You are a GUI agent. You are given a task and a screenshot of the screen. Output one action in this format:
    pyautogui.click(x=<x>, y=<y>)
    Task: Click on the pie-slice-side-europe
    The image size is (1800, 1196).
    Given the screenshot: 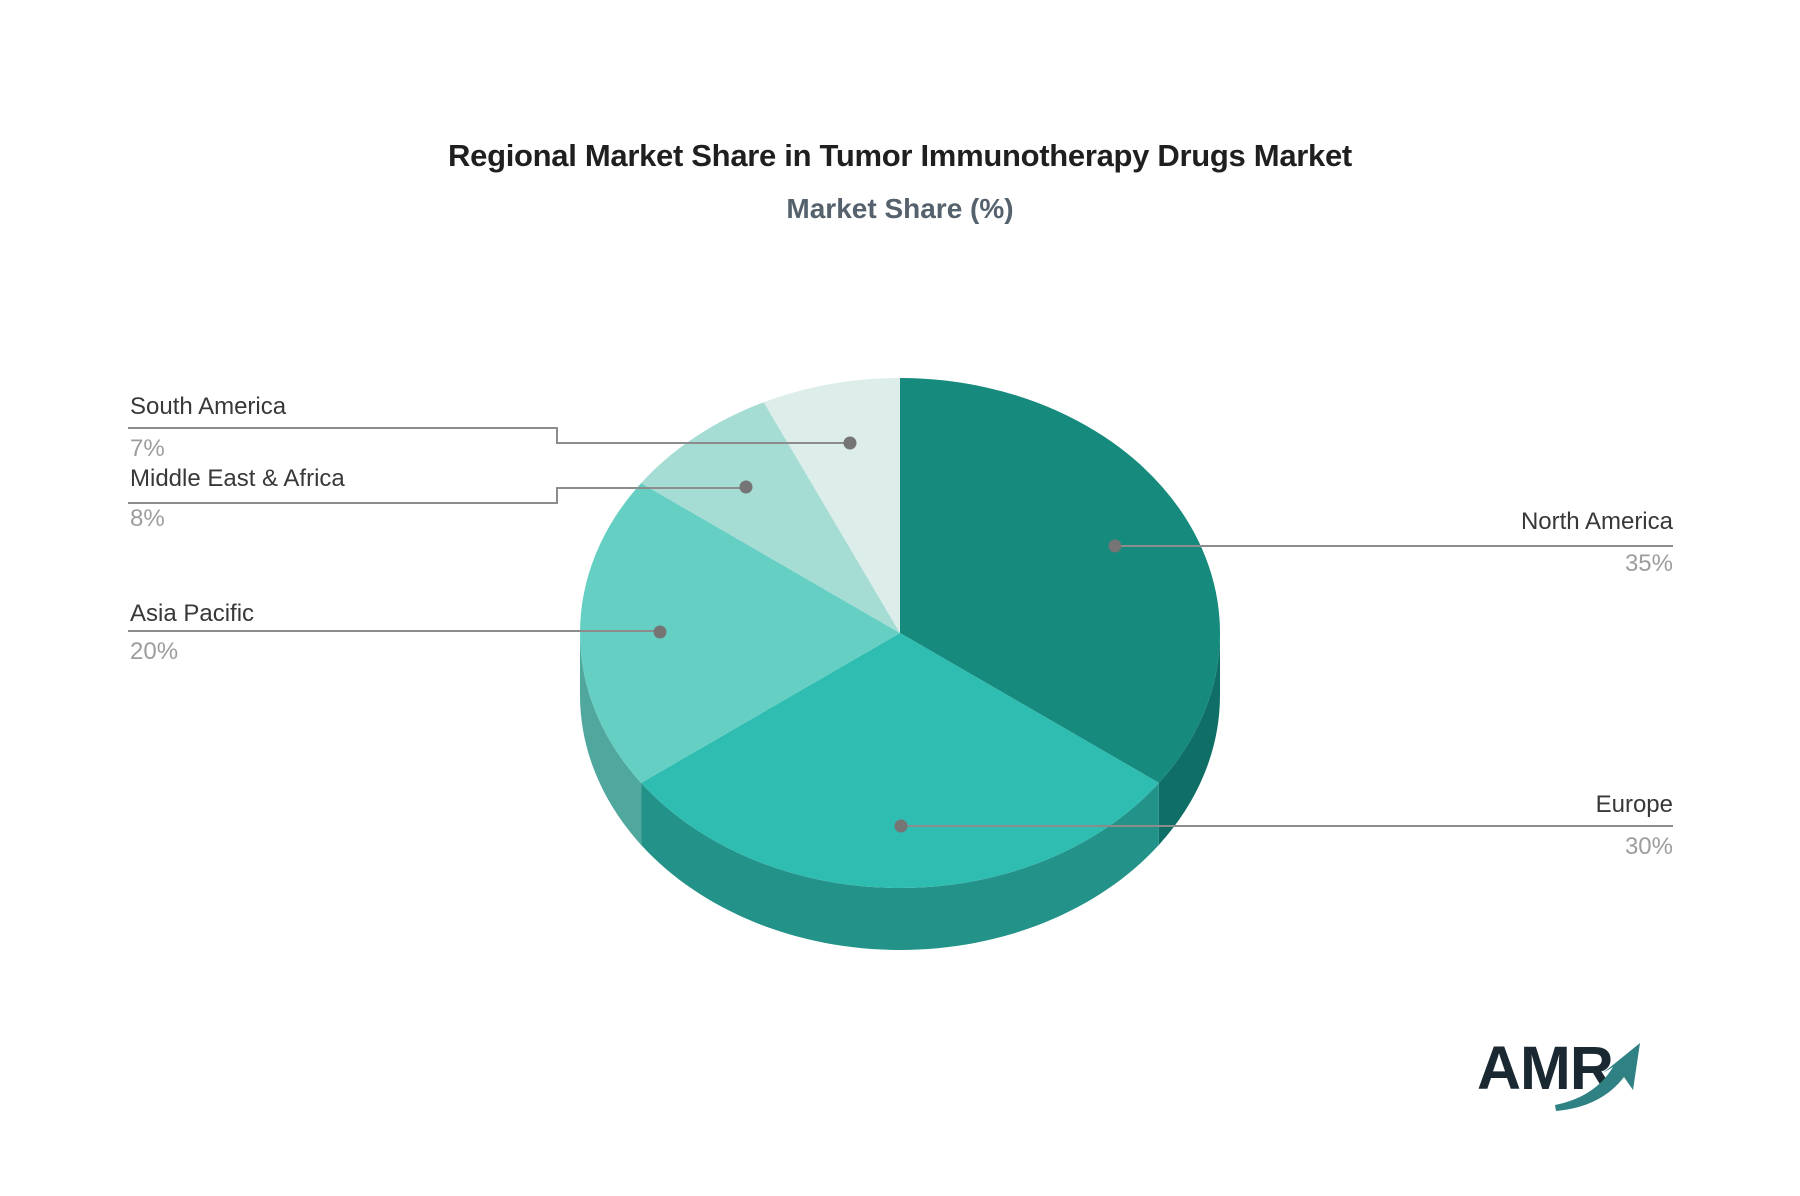 What is the action you would take?
    pyautogui.click(x=900, y=866)
    